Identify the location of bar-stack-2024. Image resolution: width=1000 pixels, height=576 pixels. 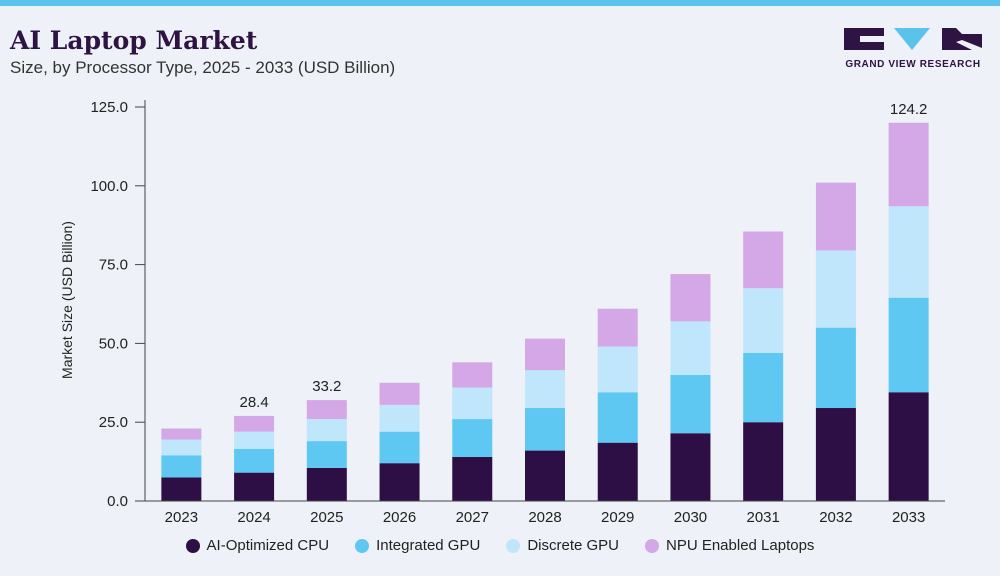
(254, 458).